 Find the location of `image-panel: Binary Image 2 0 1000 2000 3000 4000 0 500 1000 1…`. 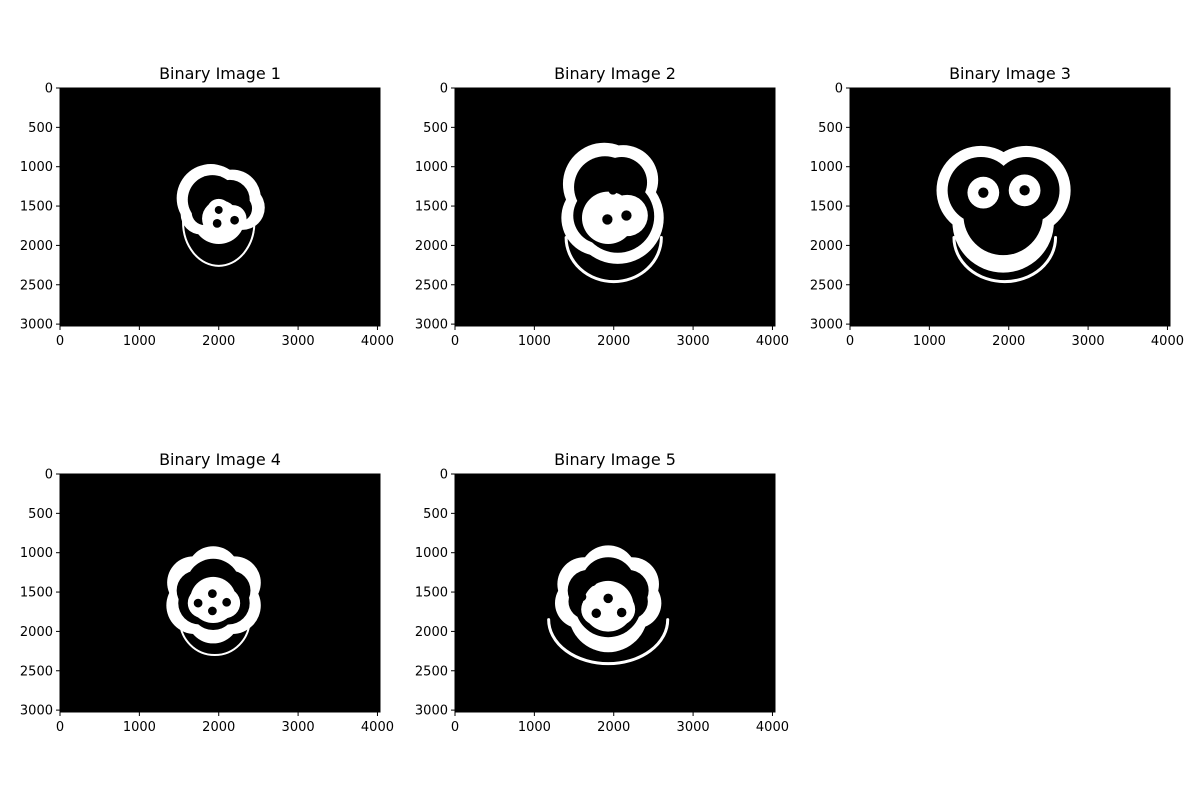

image-panel: Binary Image 2 0 1000 2000 3000 4000 0 500 1000 1… is located at coordinates (602, 206).